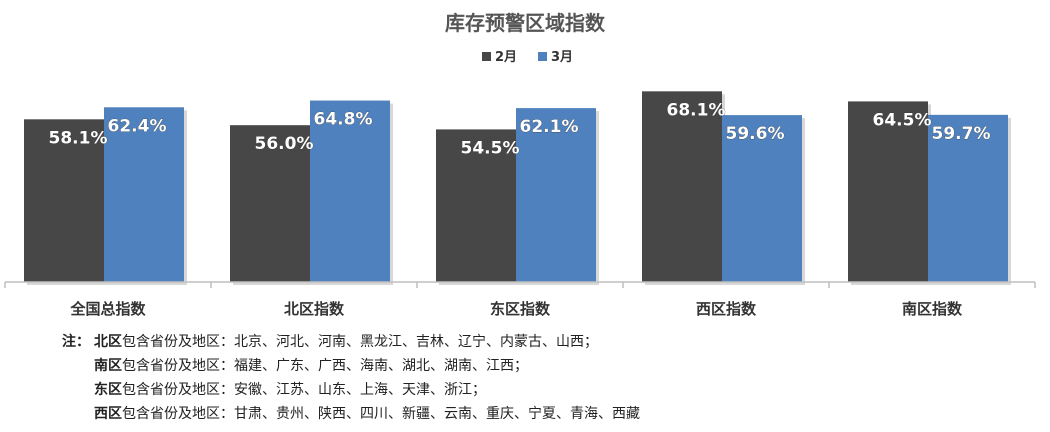  Describe the element at coordinates (562, 57) in the screenshot. I see `legend-label: 3月` at that location.